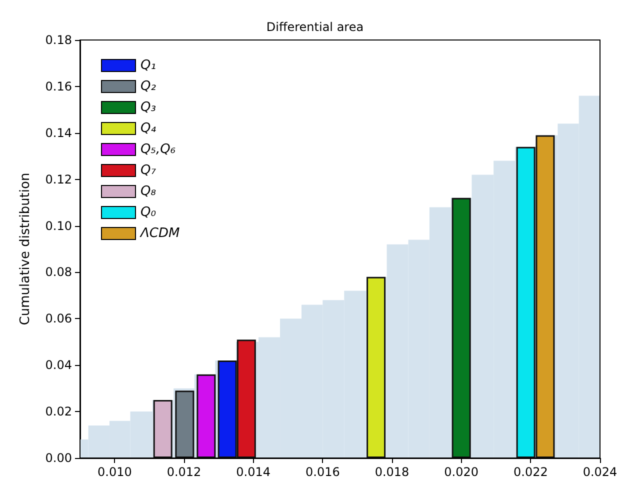  I want to click on legend-label: Q₀, so click(148, 212).